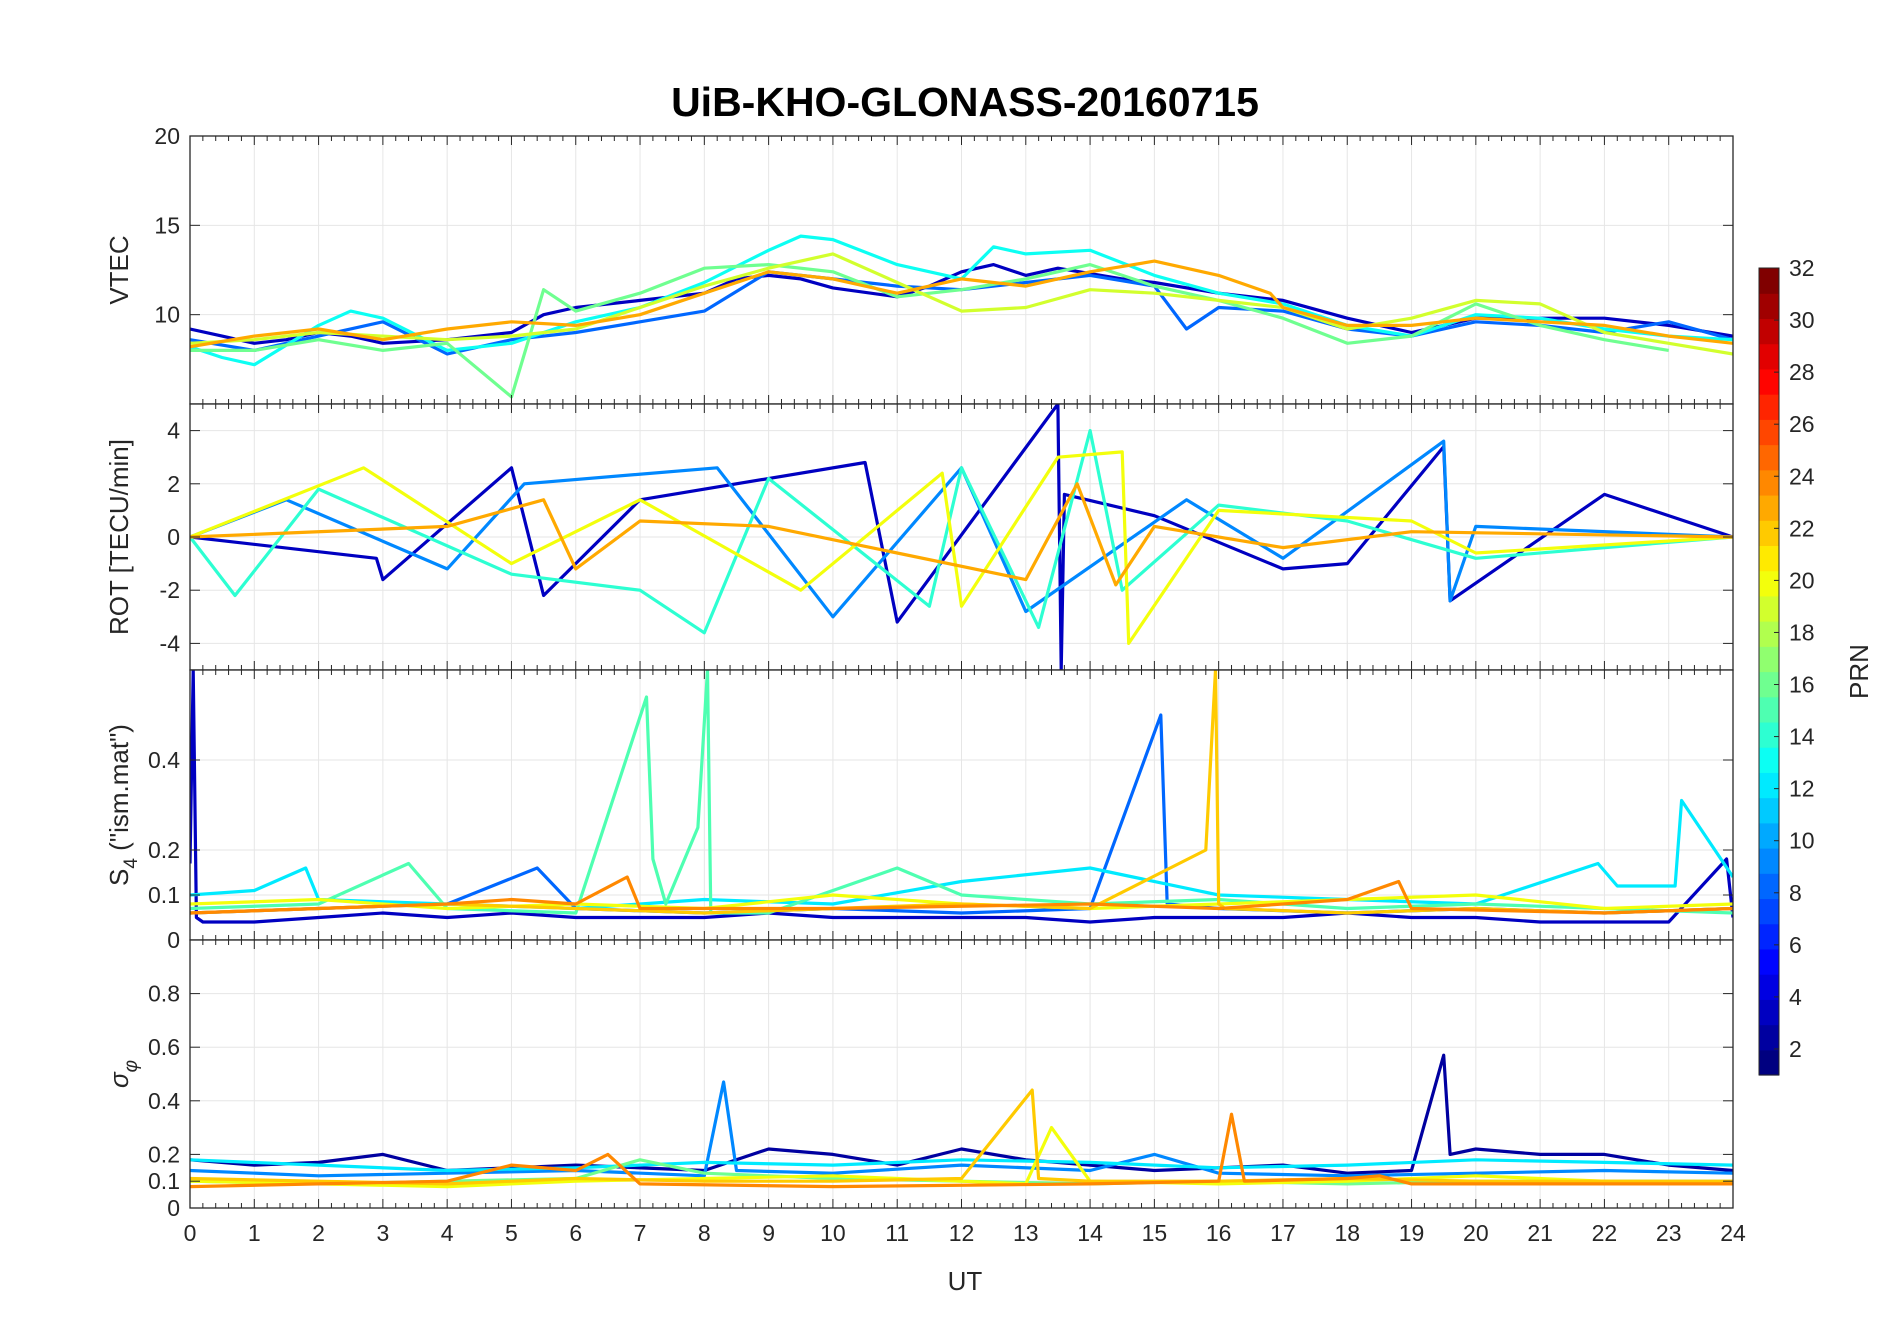  I want to click on x-tick-label: 10, so click(833, 1233).